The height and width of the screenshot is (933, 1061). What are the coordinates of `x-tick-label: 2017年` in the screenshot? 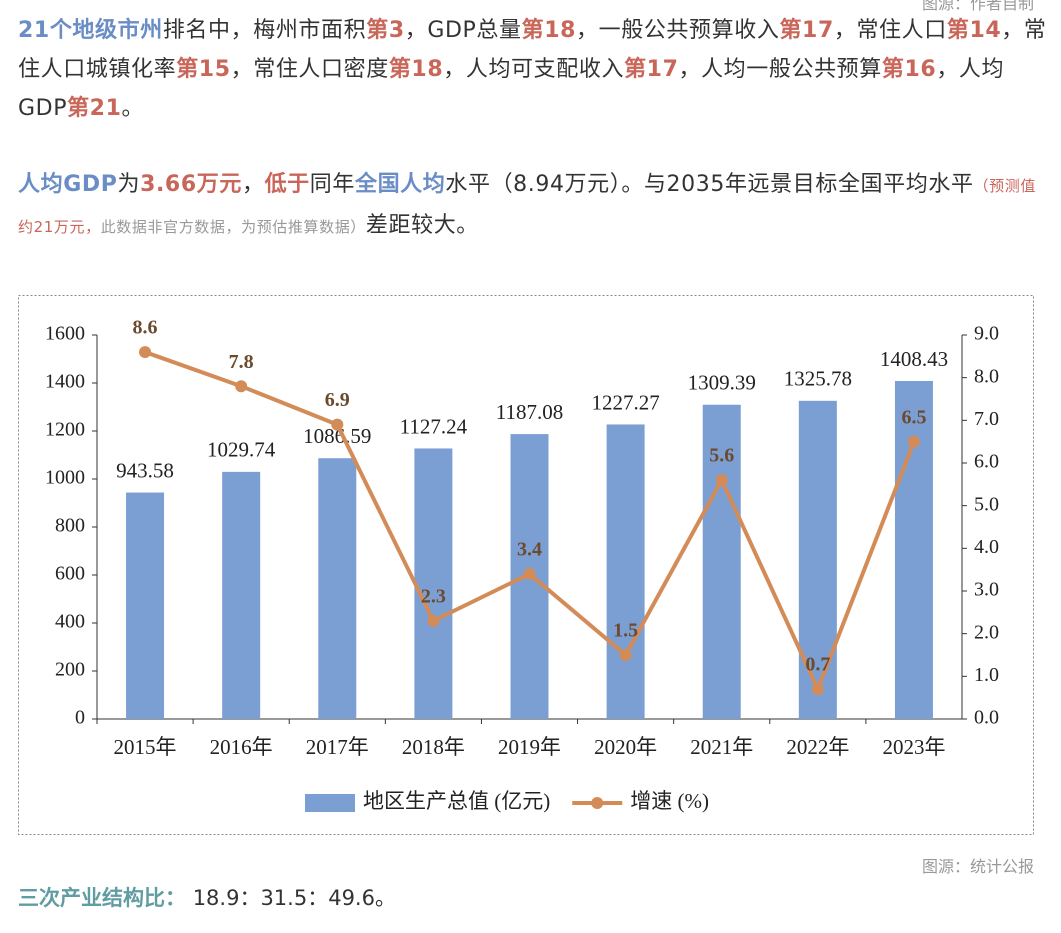 It's located at (337, 747).